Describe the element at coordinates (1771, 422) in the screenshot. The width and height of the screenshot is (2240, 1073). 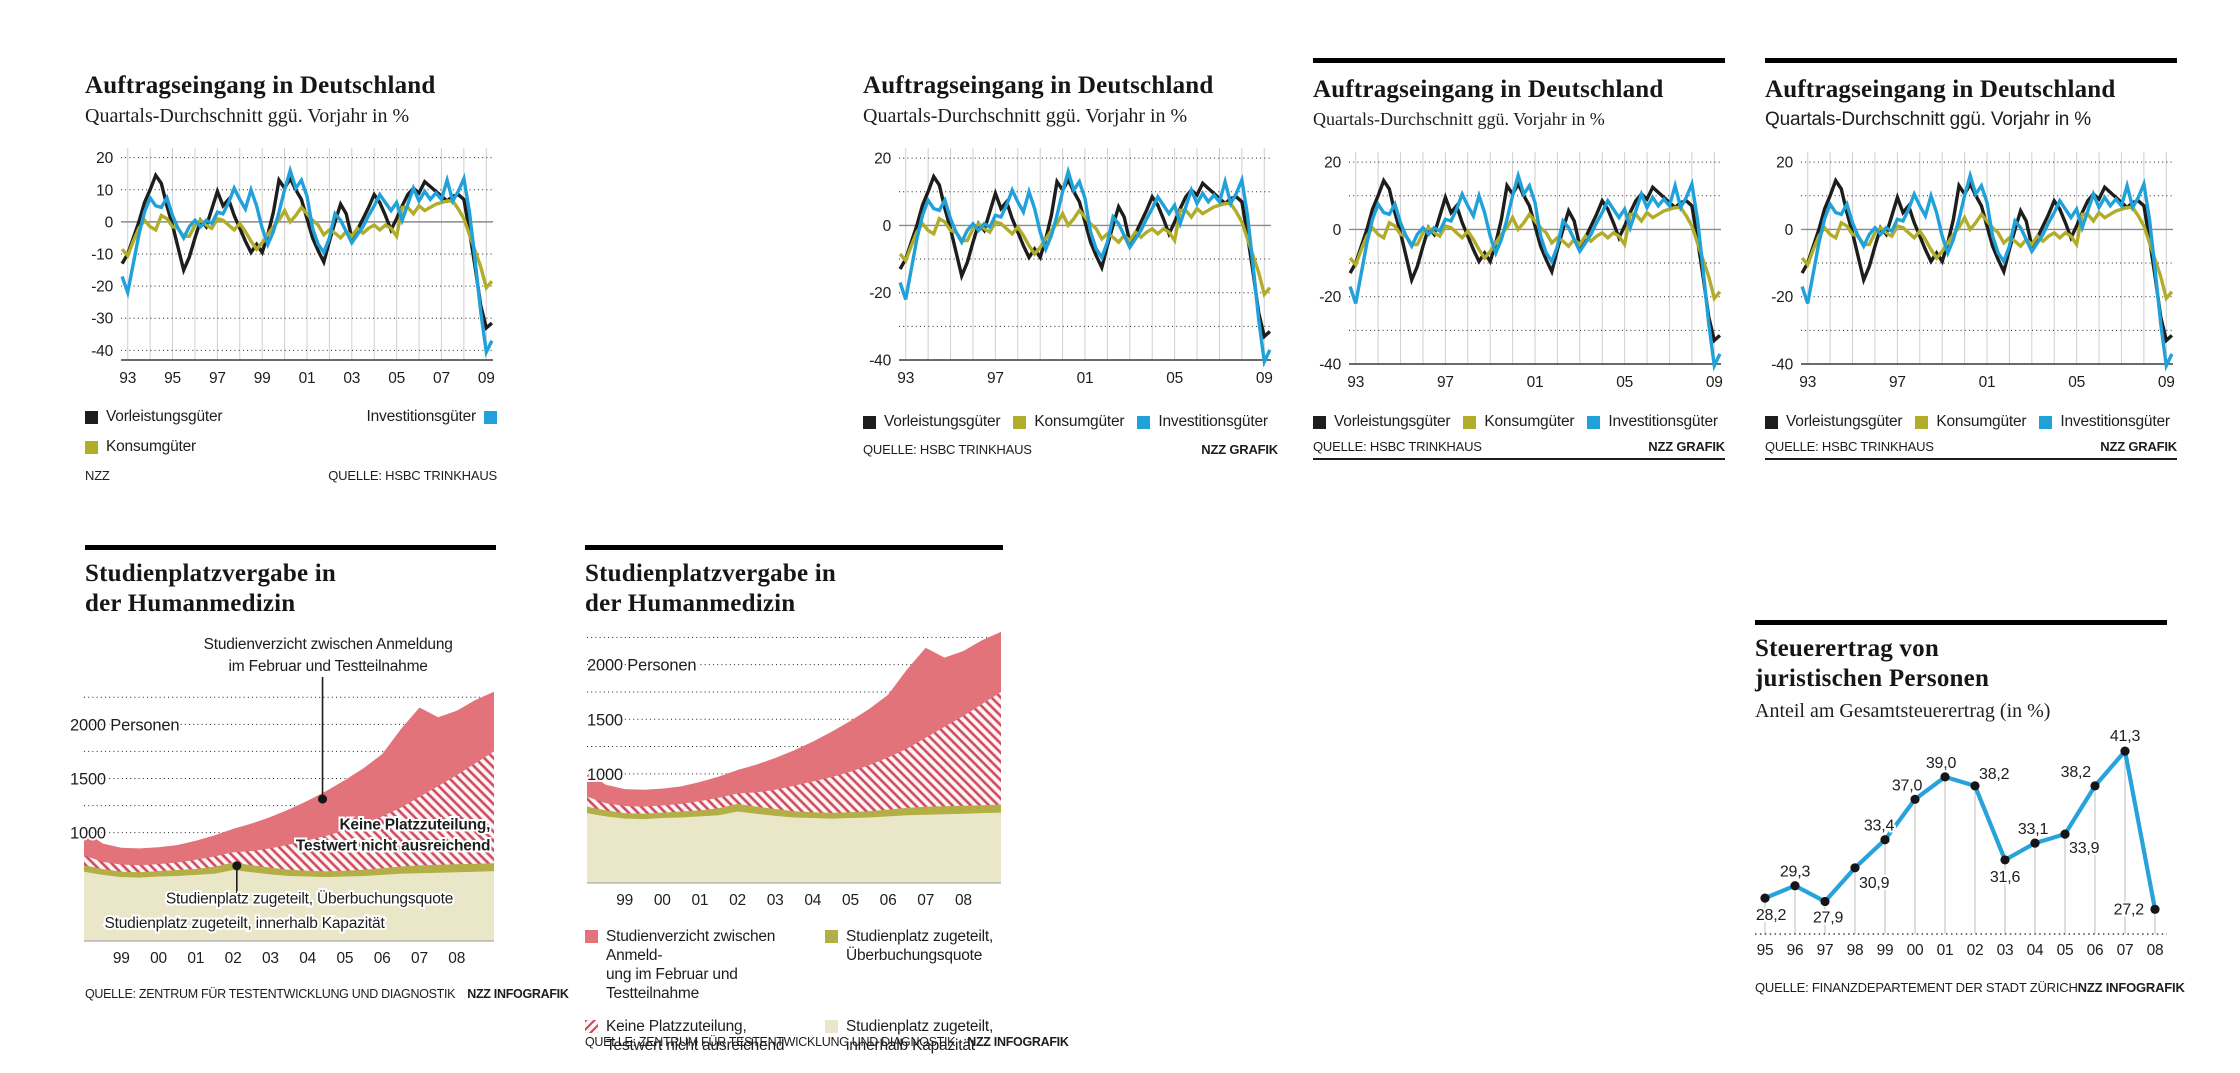
I see `legend-swatch-black` at that location.